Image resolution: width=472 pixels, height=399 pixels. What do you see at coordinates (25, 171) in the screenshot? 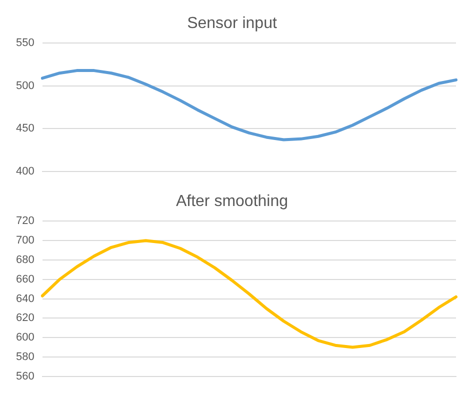
I see `y-tick-label: 400` at bounding box center [25, 171].